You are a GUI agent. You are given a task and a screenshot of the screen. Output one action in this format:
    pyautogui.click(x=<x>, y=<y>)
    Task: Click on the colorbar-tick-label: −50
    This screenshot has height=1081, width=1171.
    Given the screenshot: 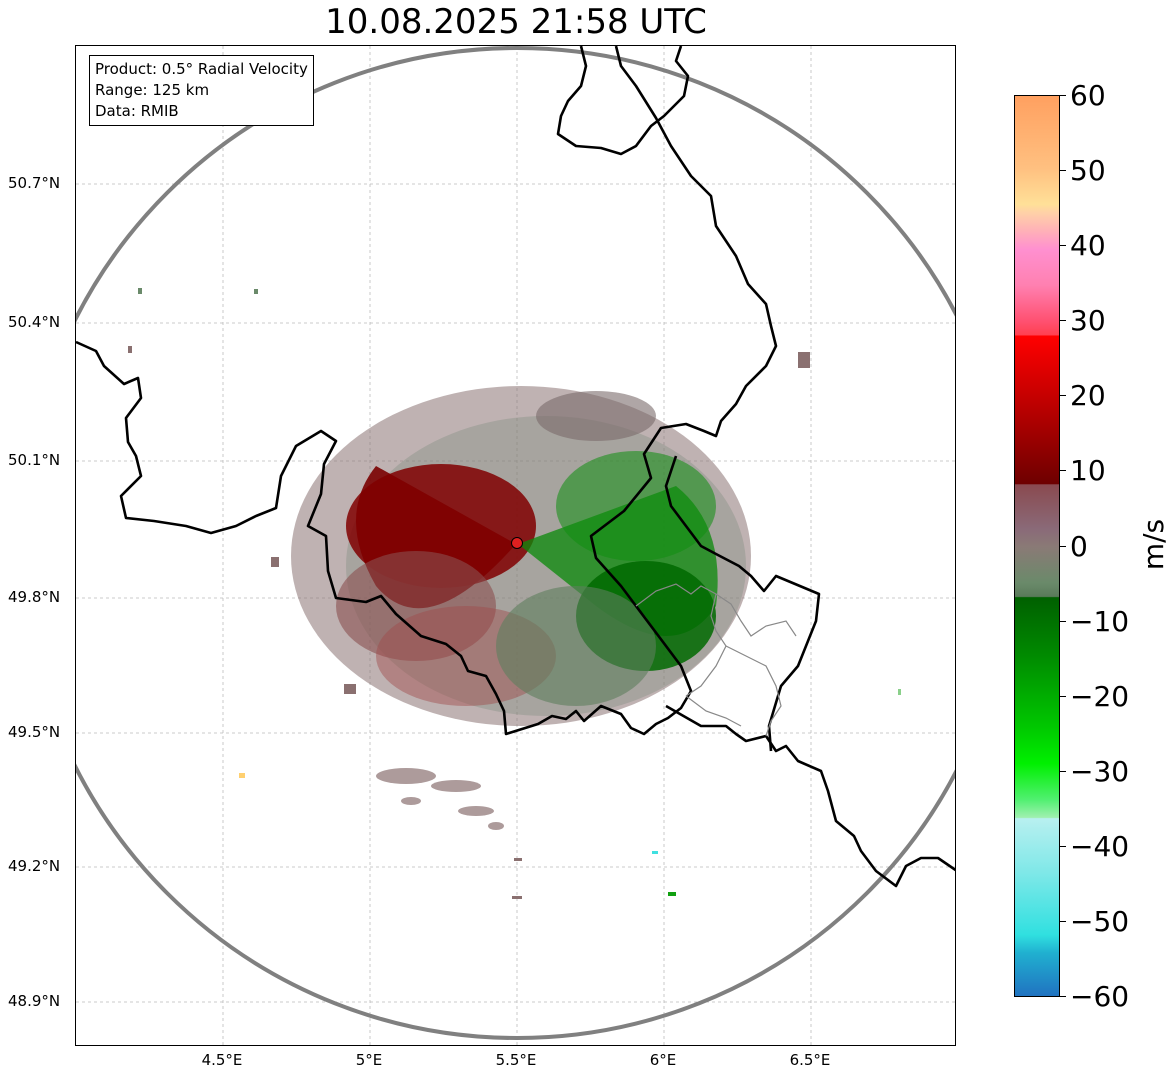 What is the action you would take?
    pyautogui.click(x=1100, y=921)
    